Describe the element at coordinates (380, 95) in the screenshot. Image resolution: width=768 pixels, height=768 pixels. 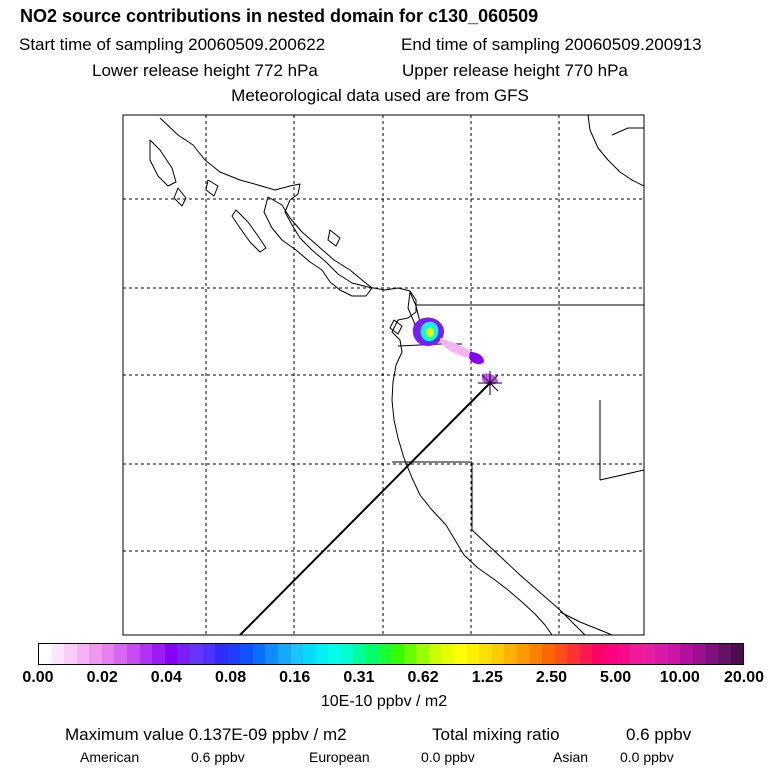
I see `met-data-label: Meteorological data used are from GFS` at that location.